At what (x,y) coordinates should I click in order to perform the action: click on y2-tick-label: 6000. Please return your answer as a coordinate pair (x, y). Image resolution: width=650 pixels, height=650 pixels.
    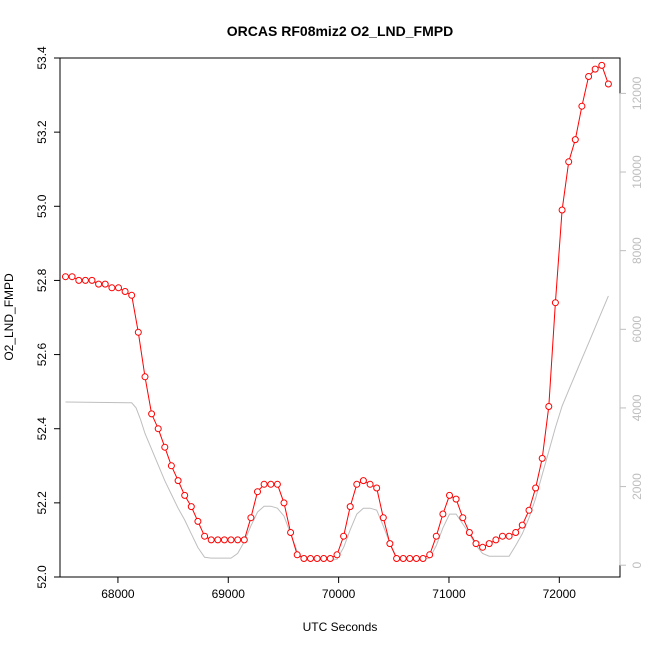
    Looking at the image, I should click on (637, 329).